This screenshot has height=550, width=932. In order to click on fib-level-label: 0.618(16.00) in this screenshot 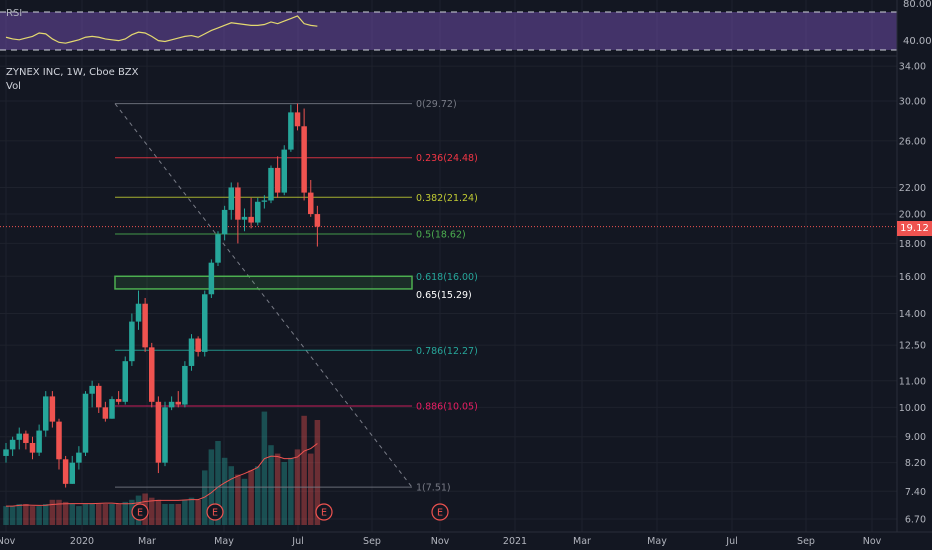, I will do `click(447, 277)`.